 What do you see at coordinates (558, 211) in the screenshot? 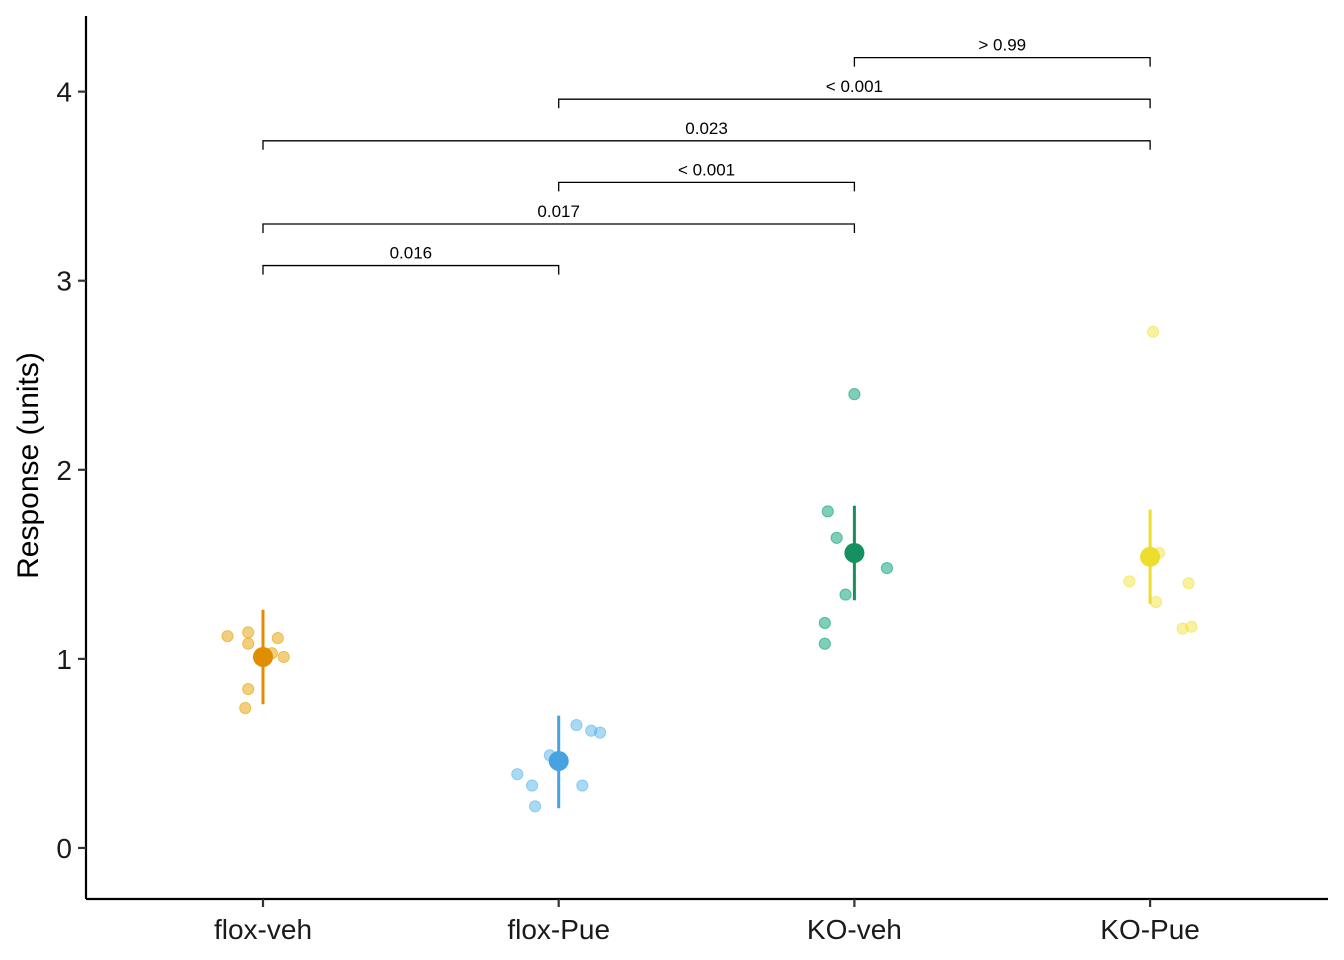
I see `p-value-label: 0.017` at bounding box center [558, 211].